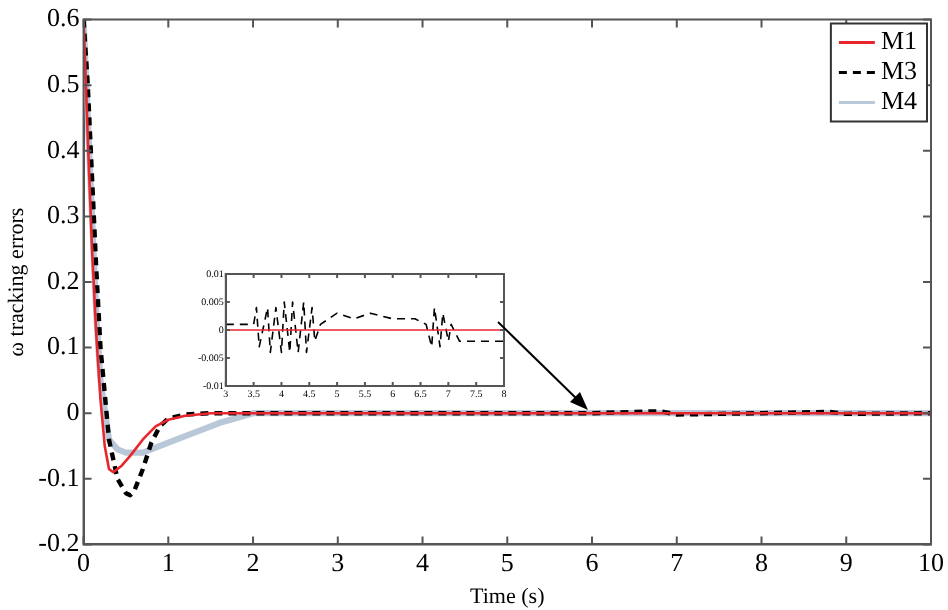 This screenshot has height=610, width=948. What do you see at coordinates (931, 561) in the screenshot?
I see `x-tick-label: 10` at bounding box center [931, 561].